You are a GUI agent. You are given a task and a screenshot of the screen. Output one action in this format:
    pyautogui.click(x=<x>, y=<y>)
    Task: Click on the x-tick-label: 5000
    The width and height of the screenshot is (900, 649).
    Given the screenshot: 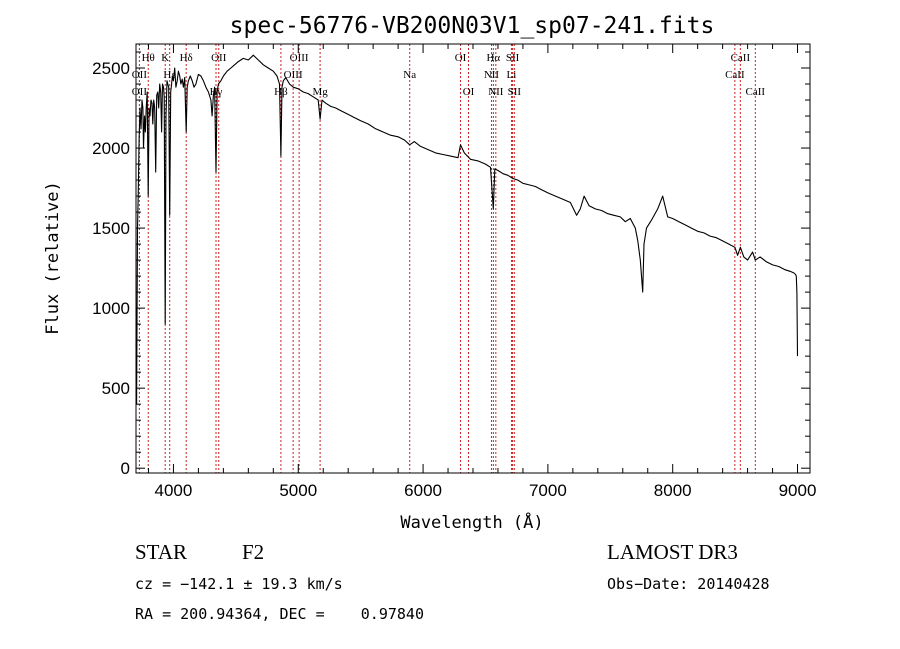 What is the action you would take?
    pyautogui.click(x=298, y=490)
    